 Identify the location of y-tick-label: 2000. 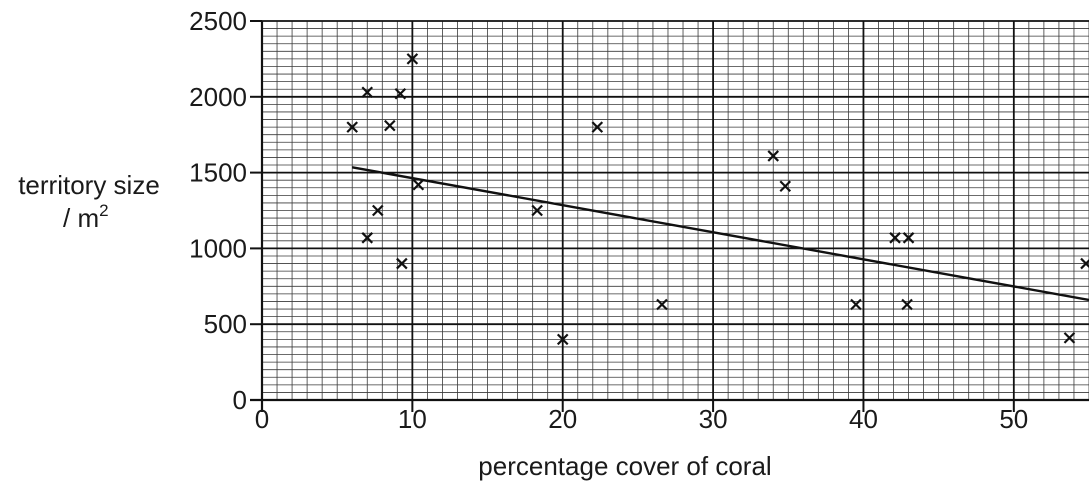
(218, 97).